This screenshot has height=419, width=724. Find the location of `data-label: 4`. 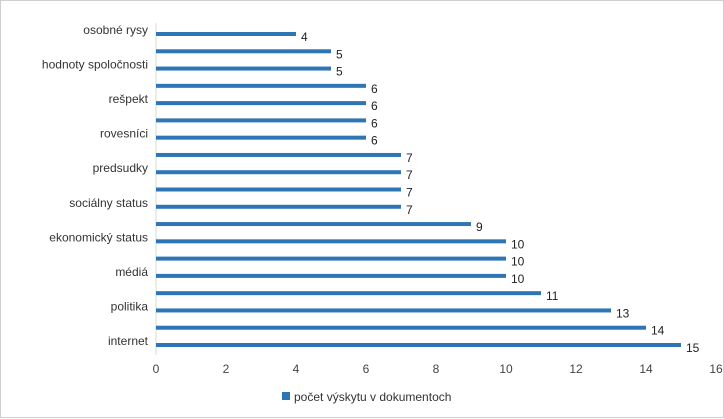

data-label: 4 is located at coordinates (304, 37).